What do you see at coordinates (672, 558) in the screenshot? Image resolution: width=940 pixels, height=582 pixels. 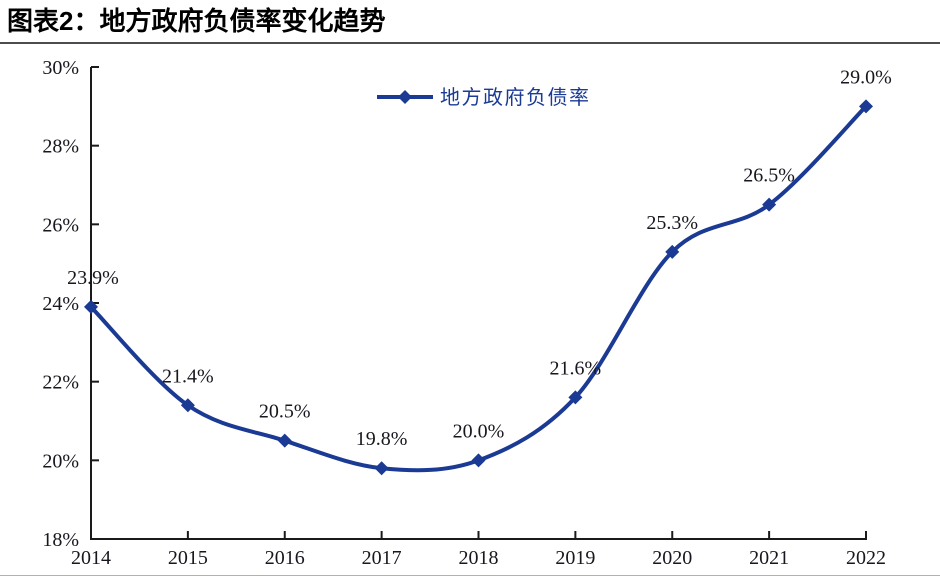 I see `x-tick-label: 2020` at bounding box center [672, 558].